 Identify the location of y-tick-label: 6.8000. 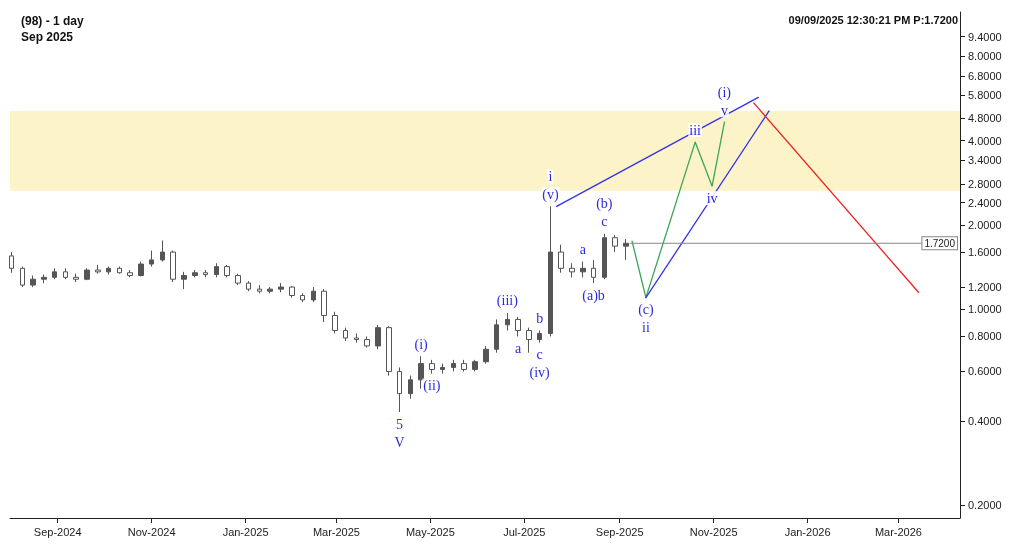
(985, 75).